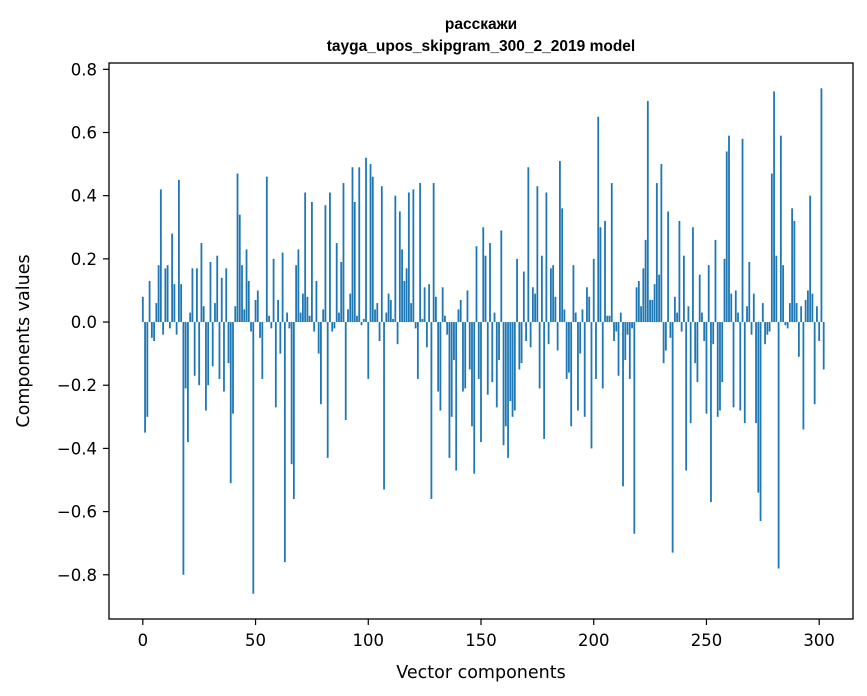 This screenshot has height=696, width=867. What do you see at coordinates (707, 640) in the screenshot?
I see `x-tick-label: 250` at bounding box center [707, 640].